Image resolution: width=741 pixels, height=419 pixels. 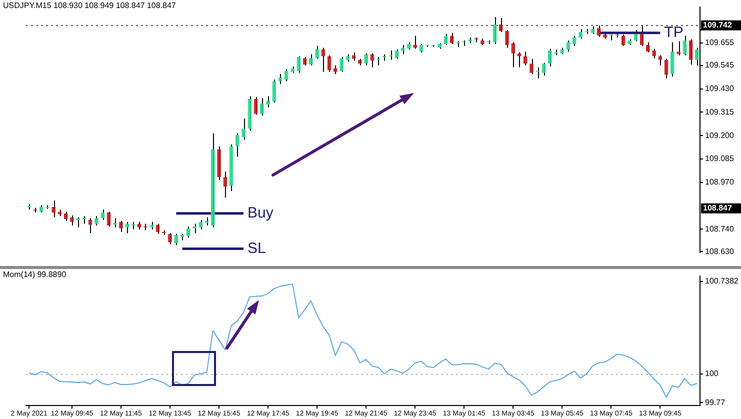 I want to click on y-tick-label: 108.630, so click(x=719, y=251).